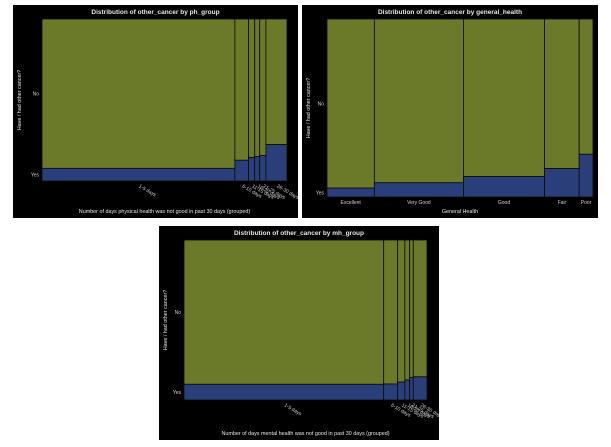 The height and width of the screenshot is (447, 611). I want to click on tile-yes-excellent, so click(350, 192).